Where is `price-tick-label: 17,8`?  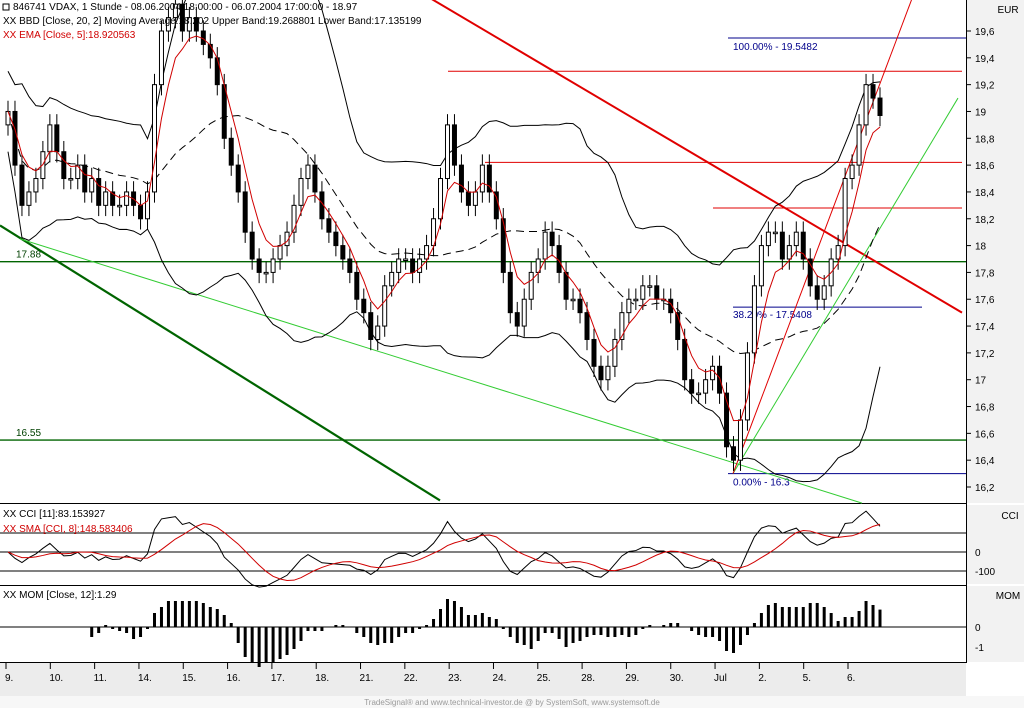 price-tick-label: 17,8 is located at coordinates (985, 273).